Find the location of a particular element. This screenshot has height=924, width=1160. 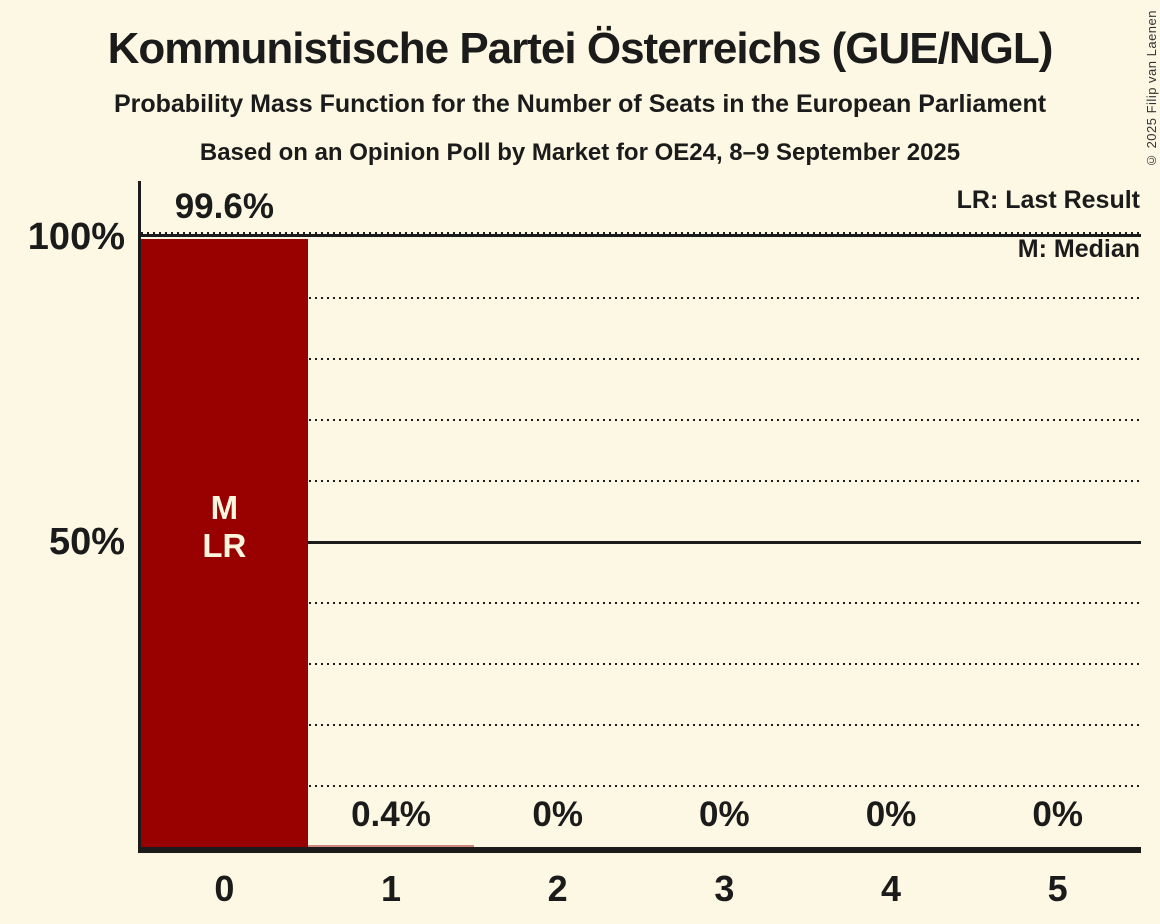

gridline-30pct is located at coordinates (641, 664).